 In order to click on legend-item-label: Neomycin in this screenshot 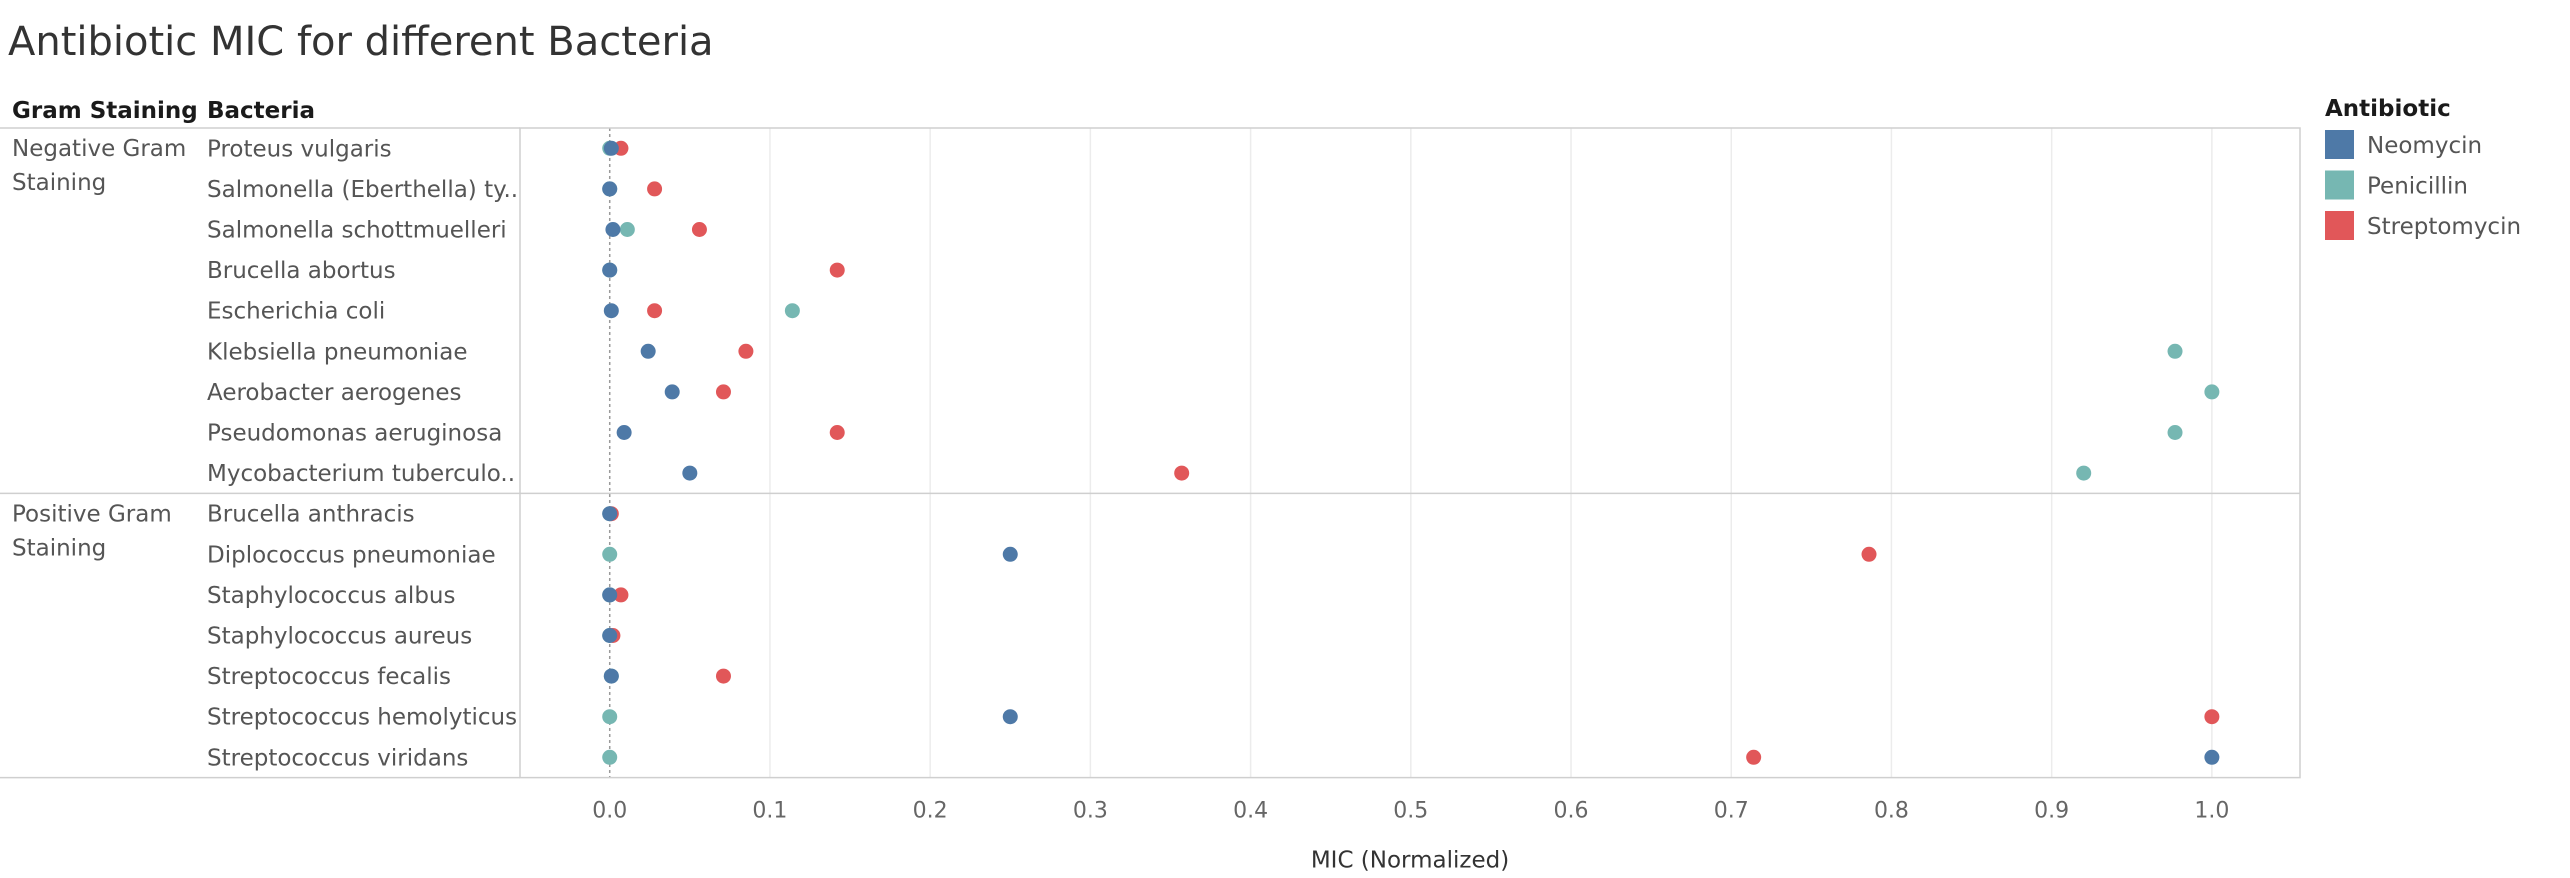, I will do `click(2424, 146)`.